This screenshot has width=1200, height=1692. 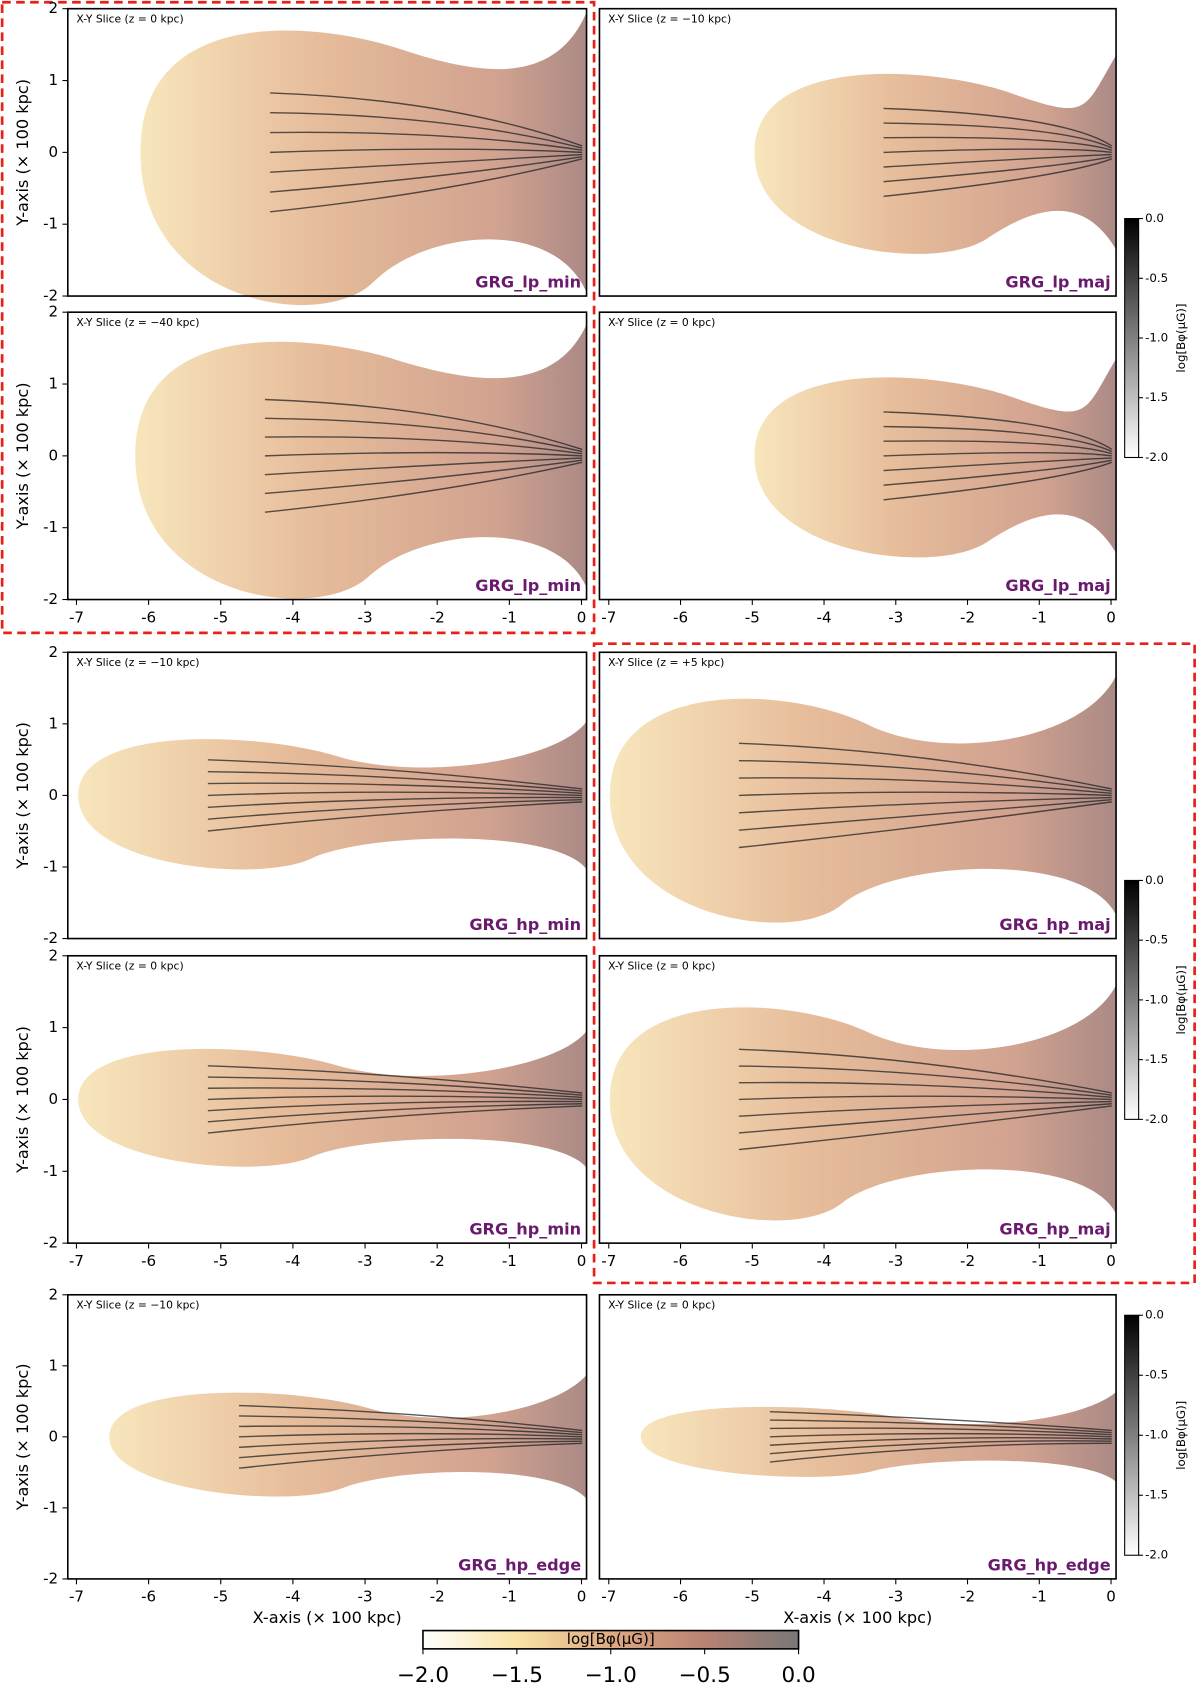 I want to click on x-tick-label: -6, so click(x=148, y=1597).